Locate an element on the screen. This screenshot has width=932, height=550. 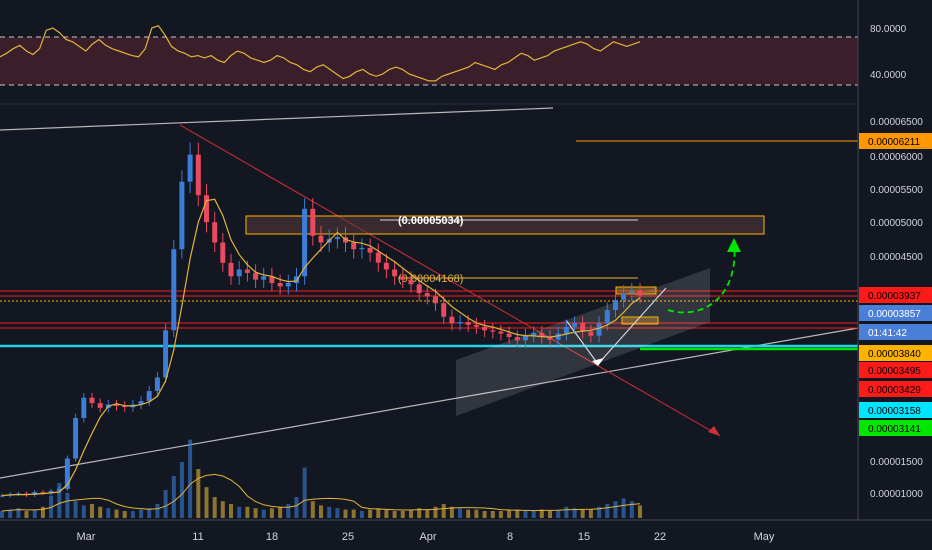
resistance-box is located at coordinates (505, 225).